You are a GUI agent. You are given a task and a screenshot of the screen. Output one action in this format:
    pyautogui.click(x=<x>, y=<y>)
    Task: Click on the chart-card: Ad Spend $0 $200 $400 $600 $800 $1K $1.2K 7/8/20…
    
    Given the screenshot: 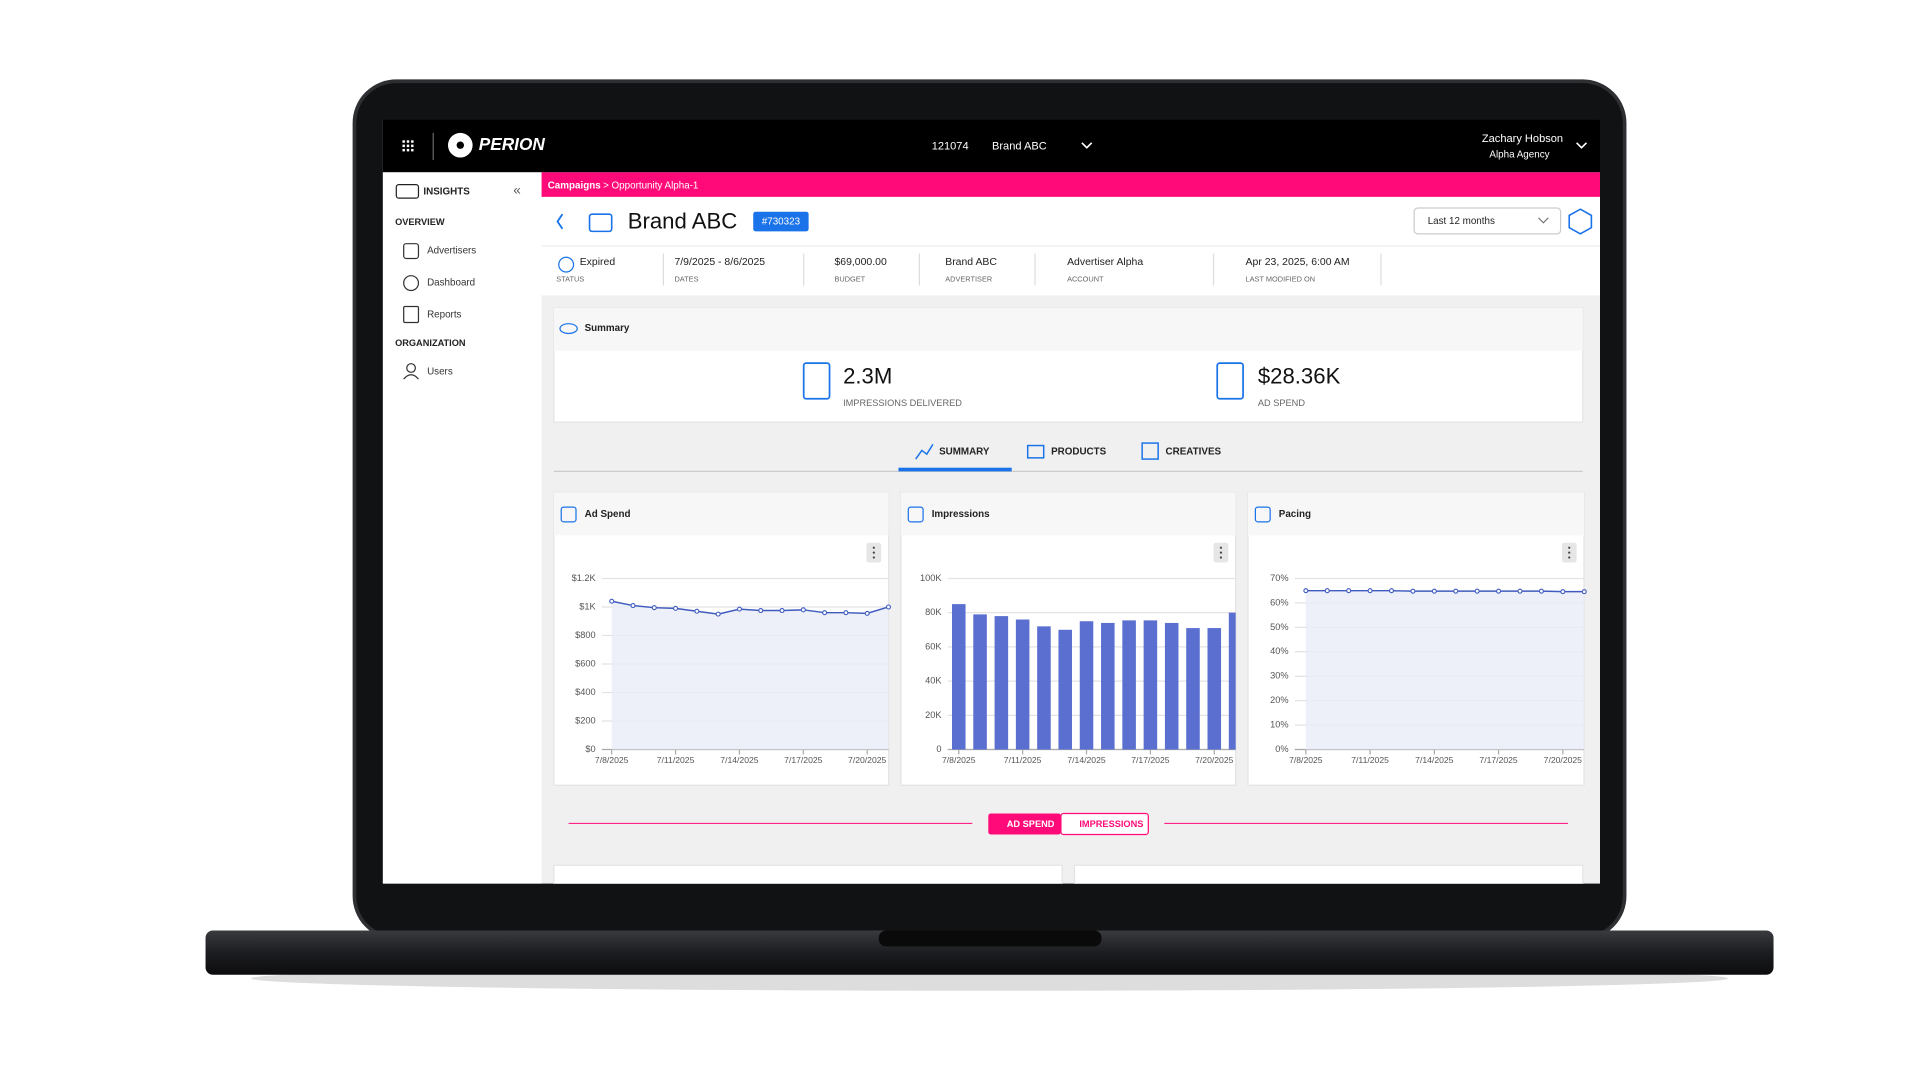 What is the action you would take?
    pyautogui.click(x=722, y=638)
    